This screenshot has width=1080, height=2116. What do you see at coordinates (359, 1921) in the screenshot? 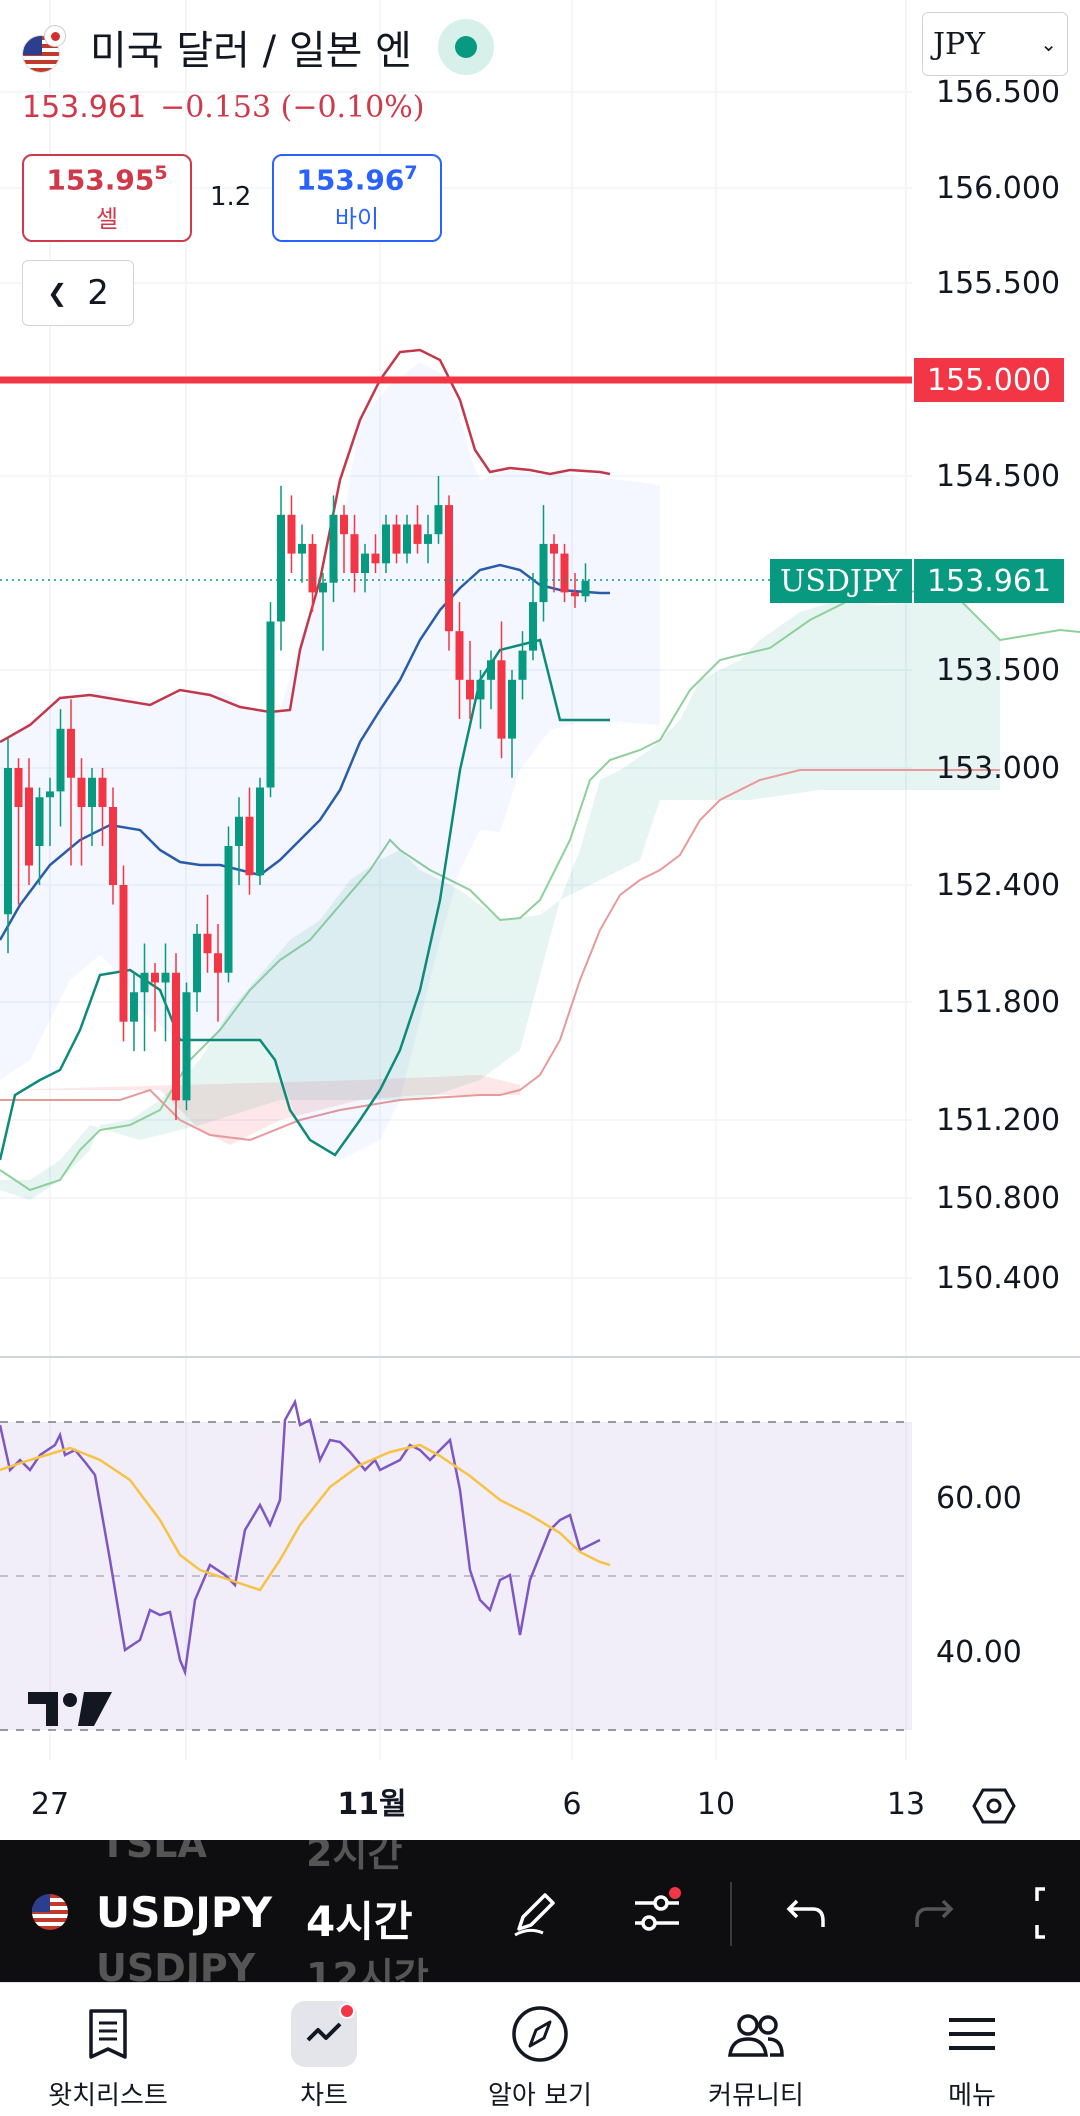
I see `interval-picker: 4시간` at bounding box center [359, 1921].